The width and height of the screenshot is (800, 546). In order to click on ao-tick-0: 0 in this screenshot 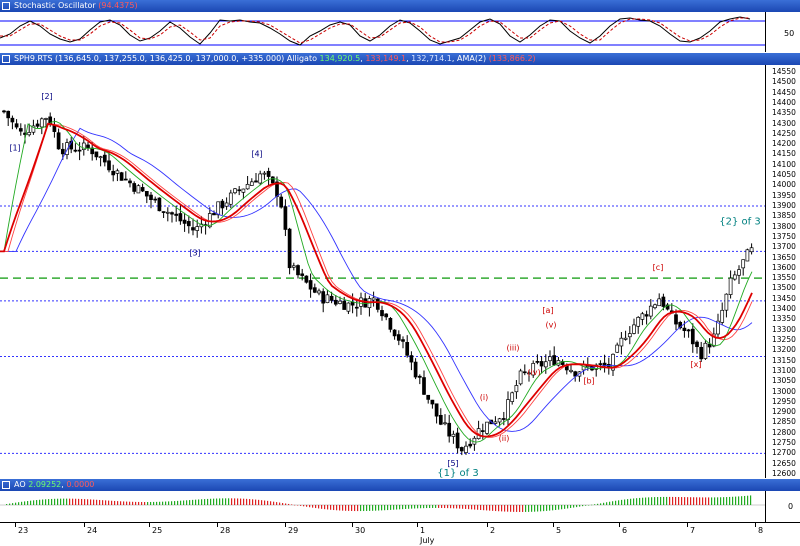, I will do `click(791, 506)`.